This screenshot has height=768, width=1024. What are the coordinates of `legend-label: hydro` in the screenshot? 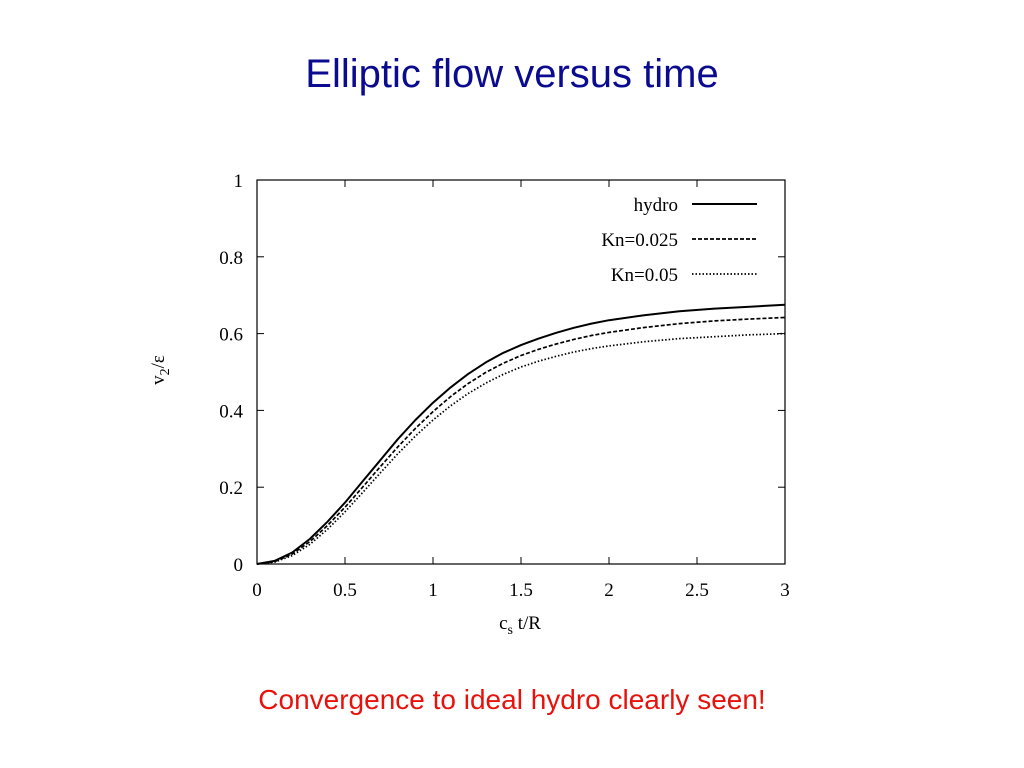 It's located at (656, 205).